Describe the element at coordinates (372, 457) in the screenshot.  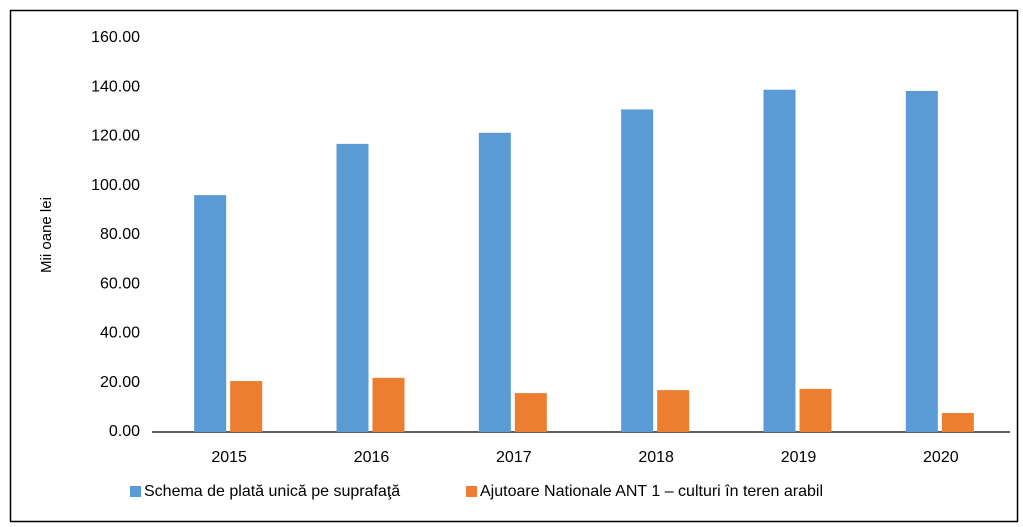
I see `x-tick-label: 2016` at that location.